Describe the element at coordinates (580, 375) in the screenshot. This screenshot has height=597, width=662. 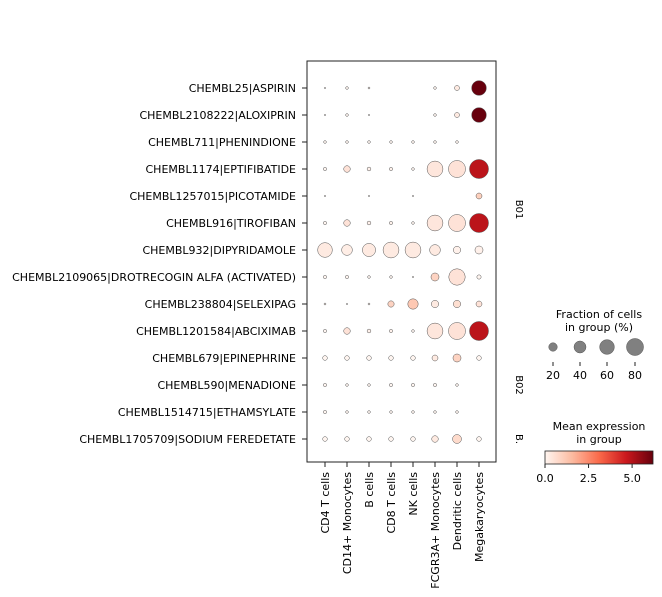
I see `size-legend-label: 40` at that location.